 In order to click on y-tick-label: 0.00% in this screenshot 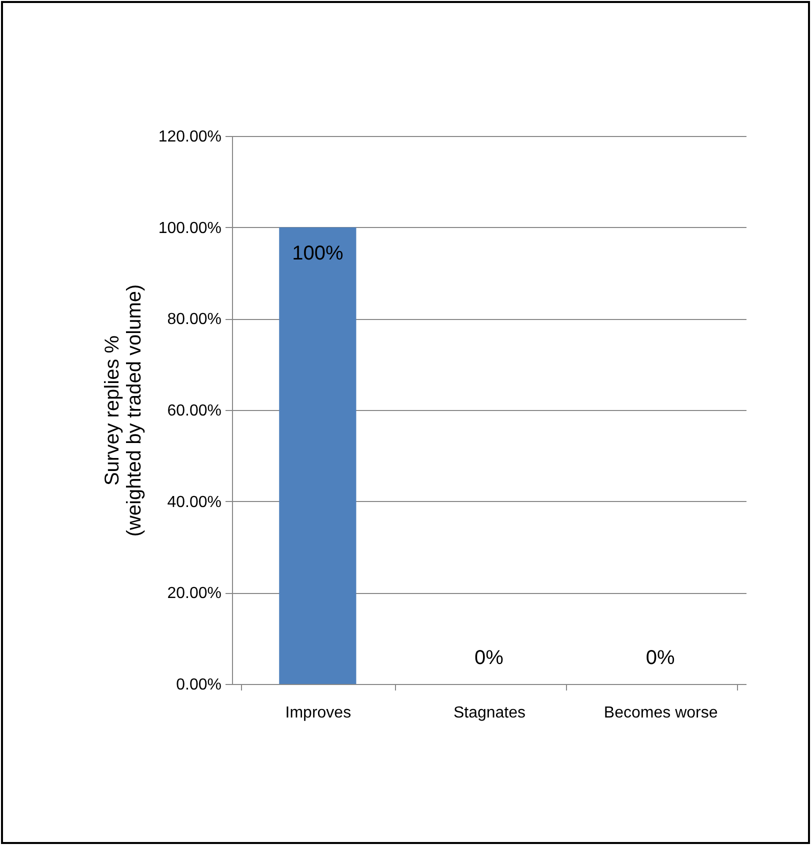, I will do `click(199, 685)`.